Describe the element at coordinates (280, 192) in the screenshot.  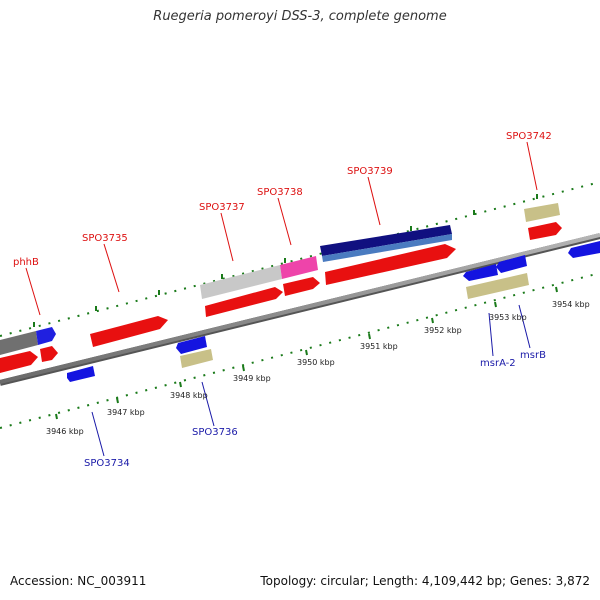
I see `gene-label-SPO3738: SPO3738` at that location.